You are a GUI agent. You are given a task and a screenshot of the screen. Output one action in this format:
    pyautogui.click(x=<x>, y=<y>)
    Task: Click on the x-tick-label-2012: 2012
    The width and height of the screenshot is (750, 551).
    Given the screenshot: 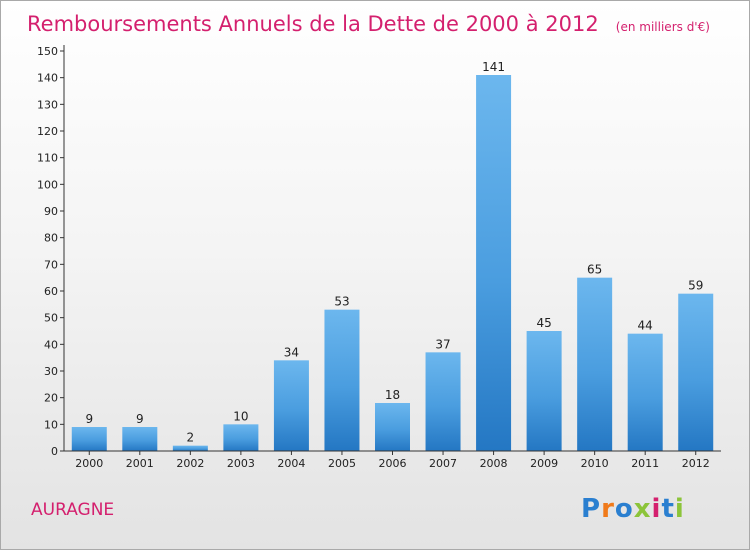 What is the action you would take?
    pyautogui.click(x=696, y=463)
    